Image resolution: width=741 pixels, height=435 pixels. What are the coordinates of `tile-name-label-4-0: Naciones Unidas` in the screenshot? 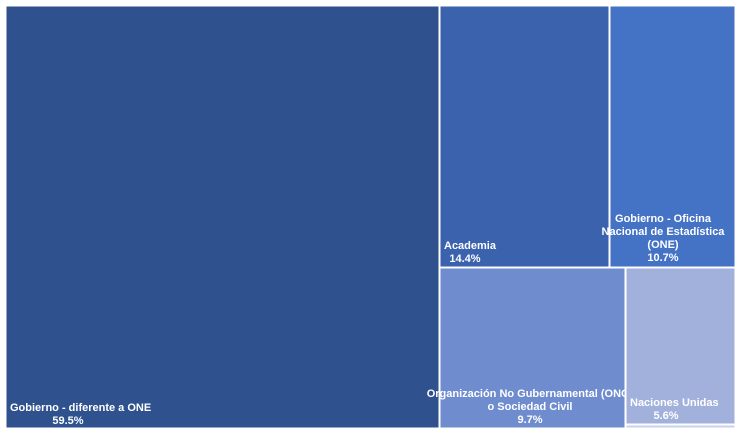 It's located at (674, 403).